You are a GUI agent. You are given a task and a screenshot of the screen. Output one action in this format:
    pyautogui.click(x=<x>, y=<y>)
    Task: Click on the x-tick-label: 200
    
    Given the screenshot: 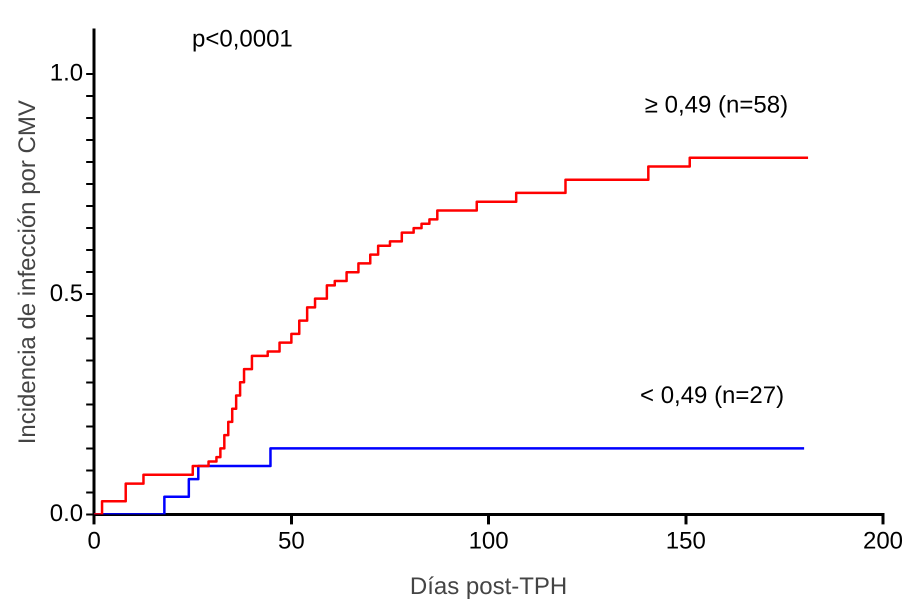 What is the action you would take?
    pyautogui.click(x=883, y=540)
    